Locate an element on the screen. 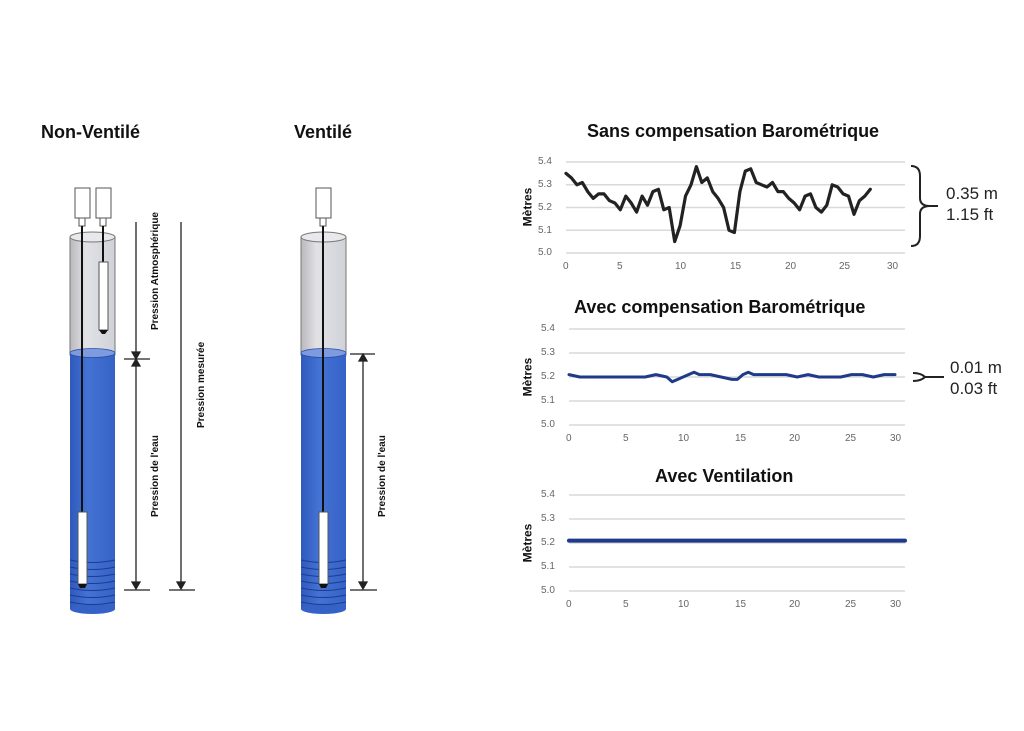 The width and height of the screenshot is (1024, 731). barometric-logger is located at coordinates (103, 297).